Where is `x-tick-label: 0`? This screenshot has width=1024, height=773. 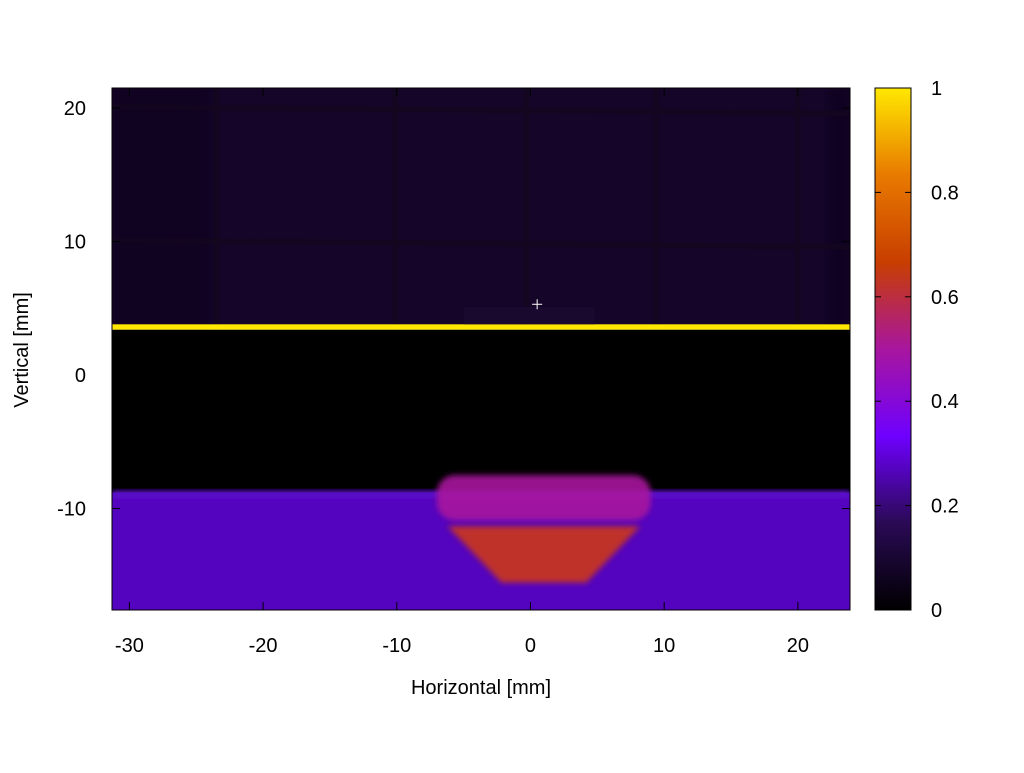
x-tick-label: 0 is located at coordinates (530, 646).